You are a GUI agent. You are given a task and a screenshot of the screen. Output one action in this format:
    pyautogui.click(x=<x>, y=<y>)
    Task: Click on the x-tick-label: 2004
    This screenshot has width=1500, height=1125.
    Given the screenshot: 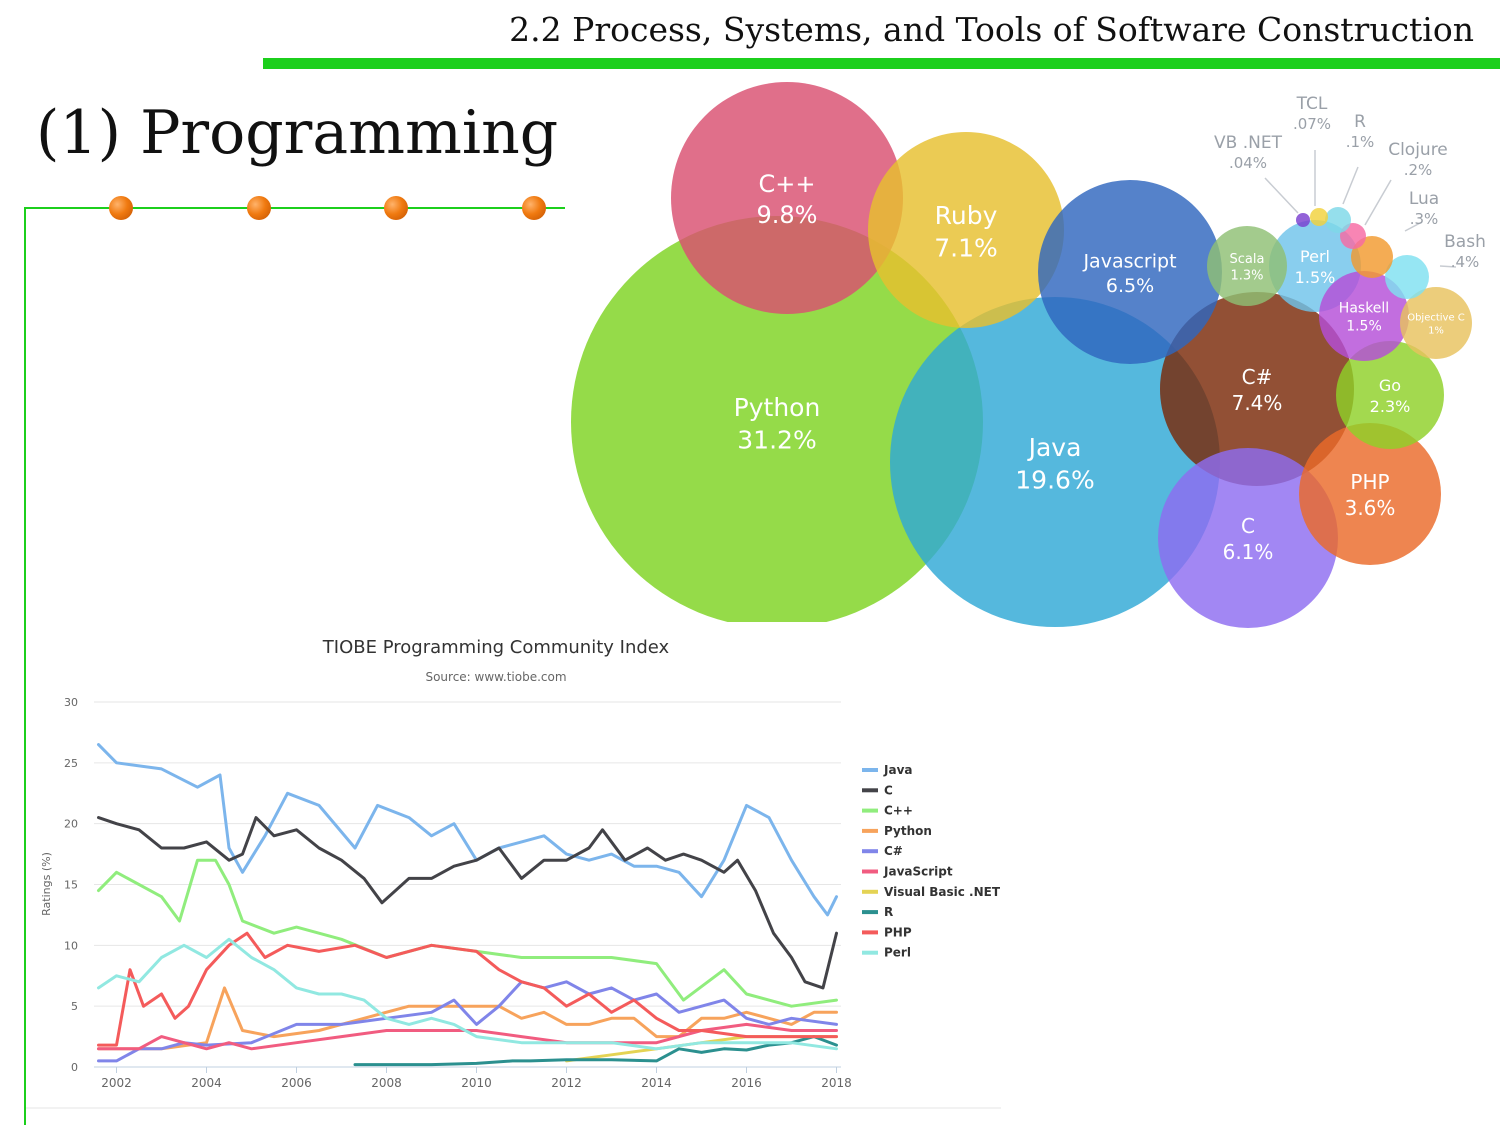 What is the action you would take?
    pyautogui.click(x=206, y=1083)
    